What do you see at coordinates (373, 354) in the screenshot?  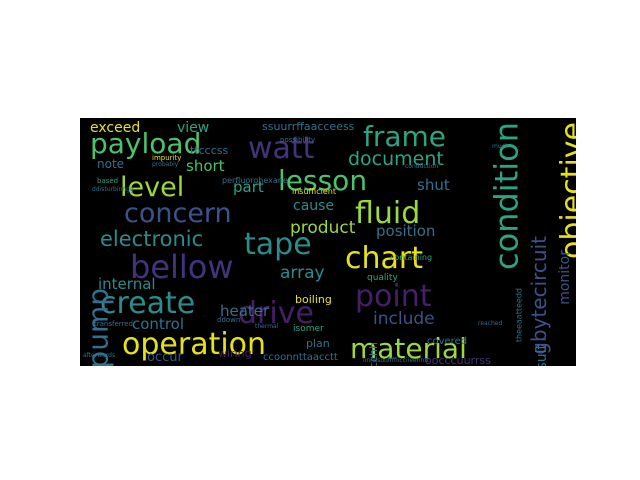 I see `word-ssuucchh: ssuucchh` at bounding box center [373, 354].